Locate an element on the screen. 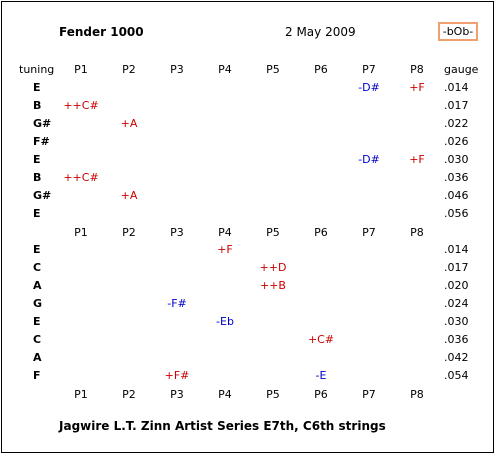  c6-change-s8-p3: +F# is located at coordinates (177, 375).